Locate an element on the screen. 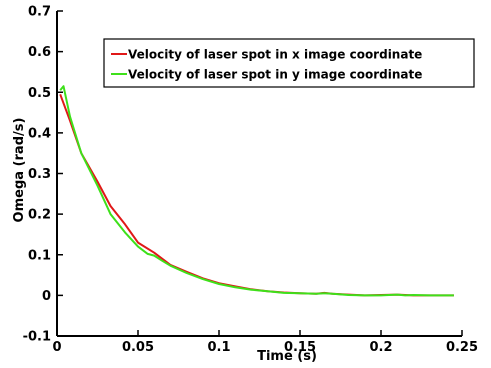 This screenshot has width=491, height=368. x-tick-label: 0.05 is located at coordinates (138, 347).